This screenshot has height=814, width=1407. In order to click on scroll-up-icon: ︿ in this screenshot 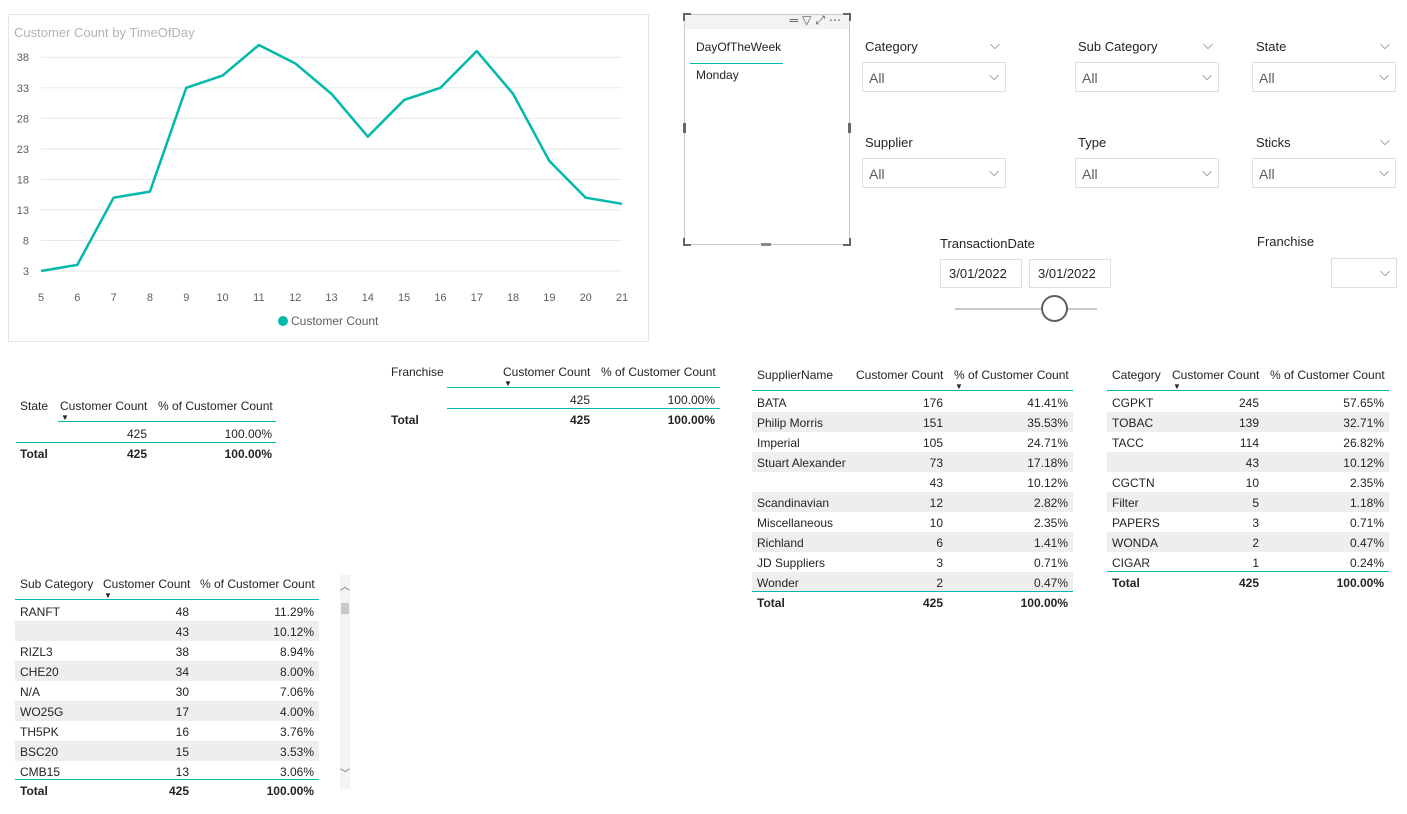, I will do `click(345, 587)`.